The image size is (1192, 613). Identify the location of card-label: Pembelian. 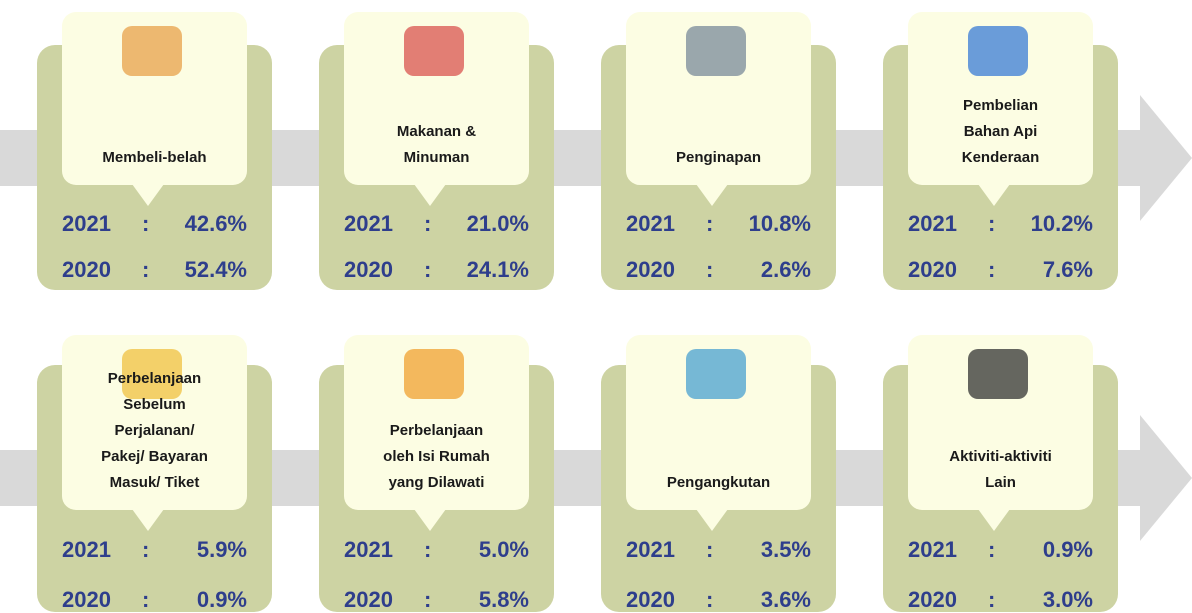
(1000, 105).